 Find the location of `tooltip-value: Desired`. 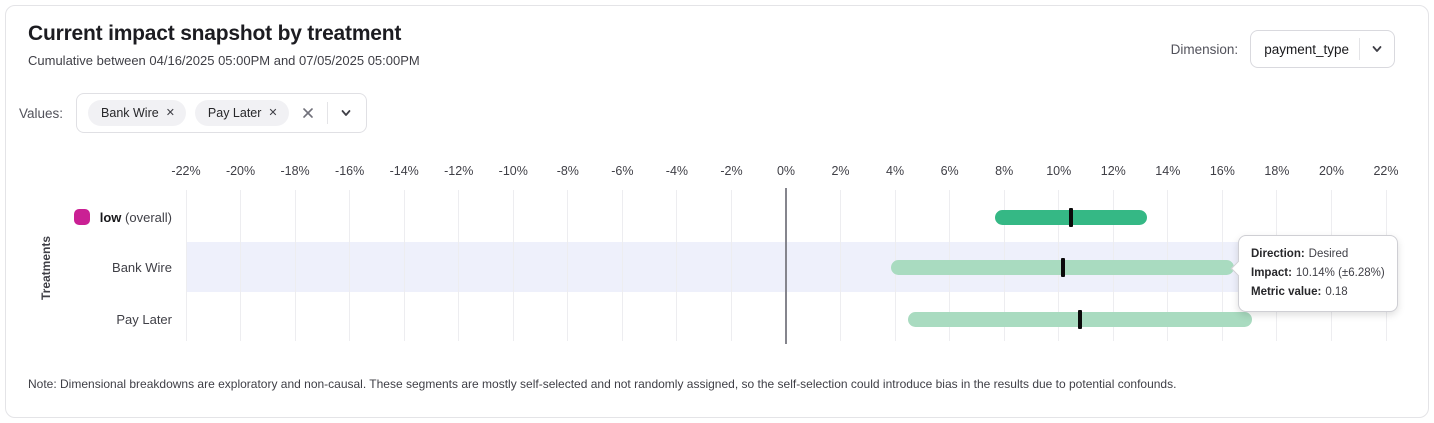

tooltip-value: Desired is located at coordinates (1328, 254).